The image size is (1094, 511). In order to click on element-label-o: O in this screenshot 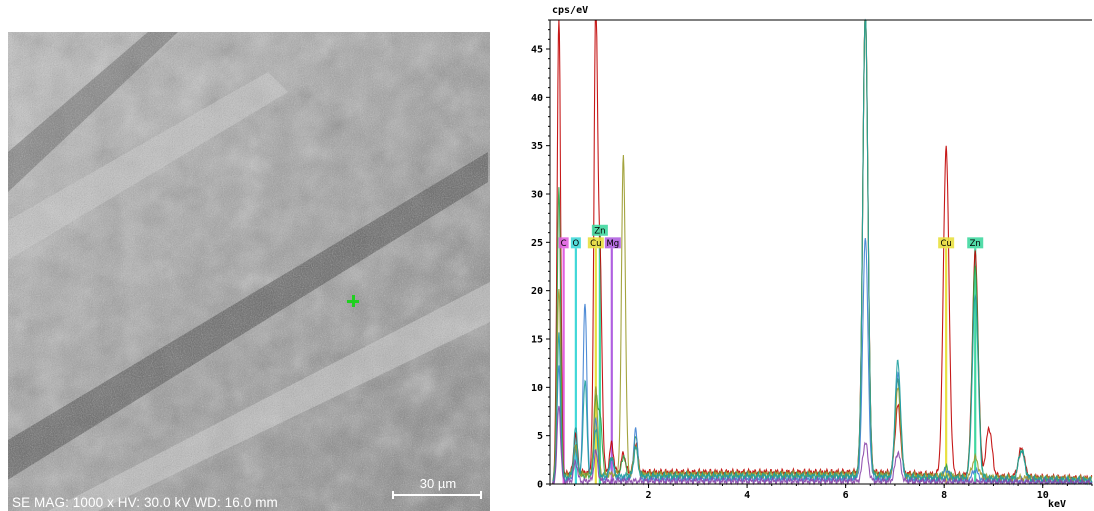, I will do `click(576, 244)`.